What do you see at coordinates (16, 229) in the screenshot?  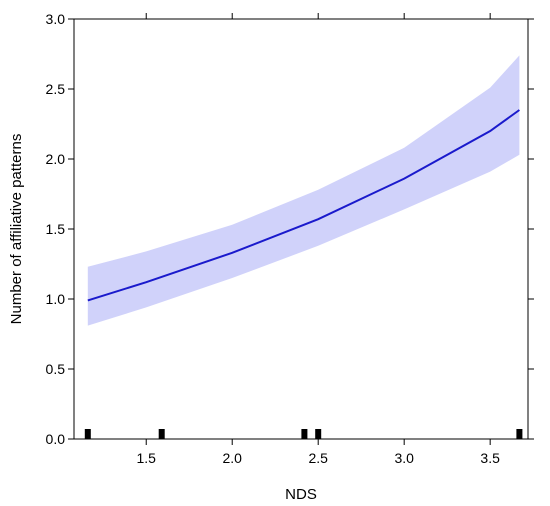 I see `y-axis-title: Number of affiliative patterns` at bounding box center [16, 229].